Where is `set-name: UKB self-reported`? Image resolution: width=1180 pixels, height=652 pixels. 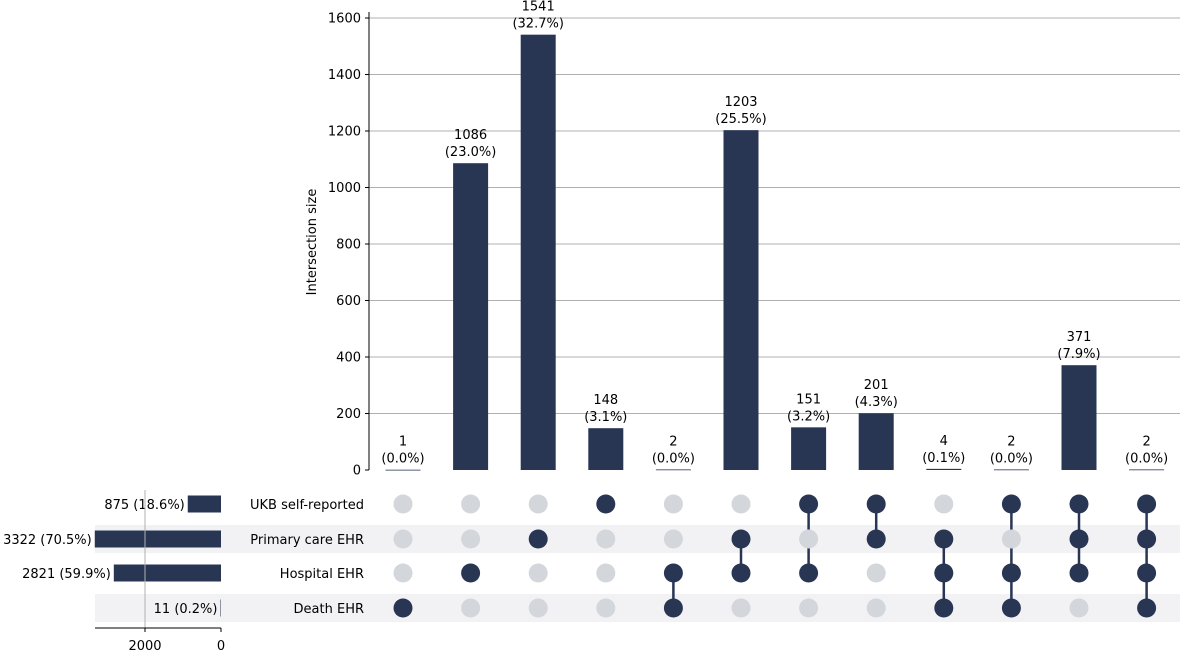
set-name: UKB self-reported is located at coordinates (307, 505).